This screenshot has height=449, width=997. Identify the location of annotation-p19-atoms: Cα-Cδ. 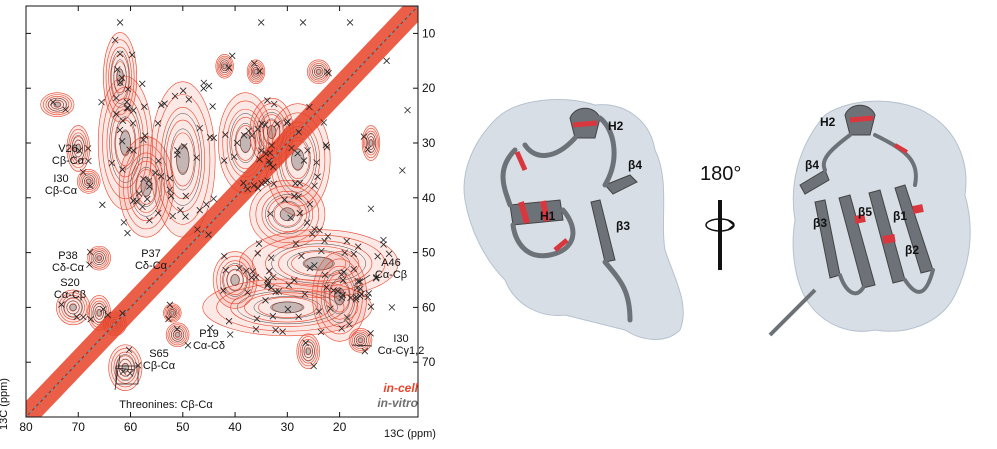
(209, 346).